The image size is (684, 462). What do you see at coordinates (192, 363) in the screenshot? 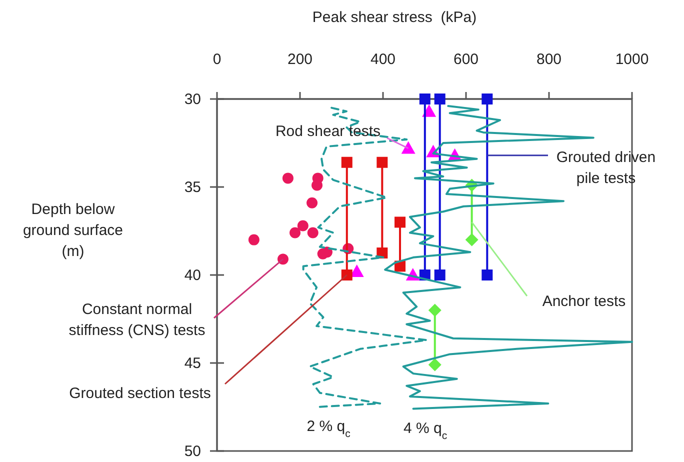
I see `y-tick-label: 45` at bounding box center [192, 363].